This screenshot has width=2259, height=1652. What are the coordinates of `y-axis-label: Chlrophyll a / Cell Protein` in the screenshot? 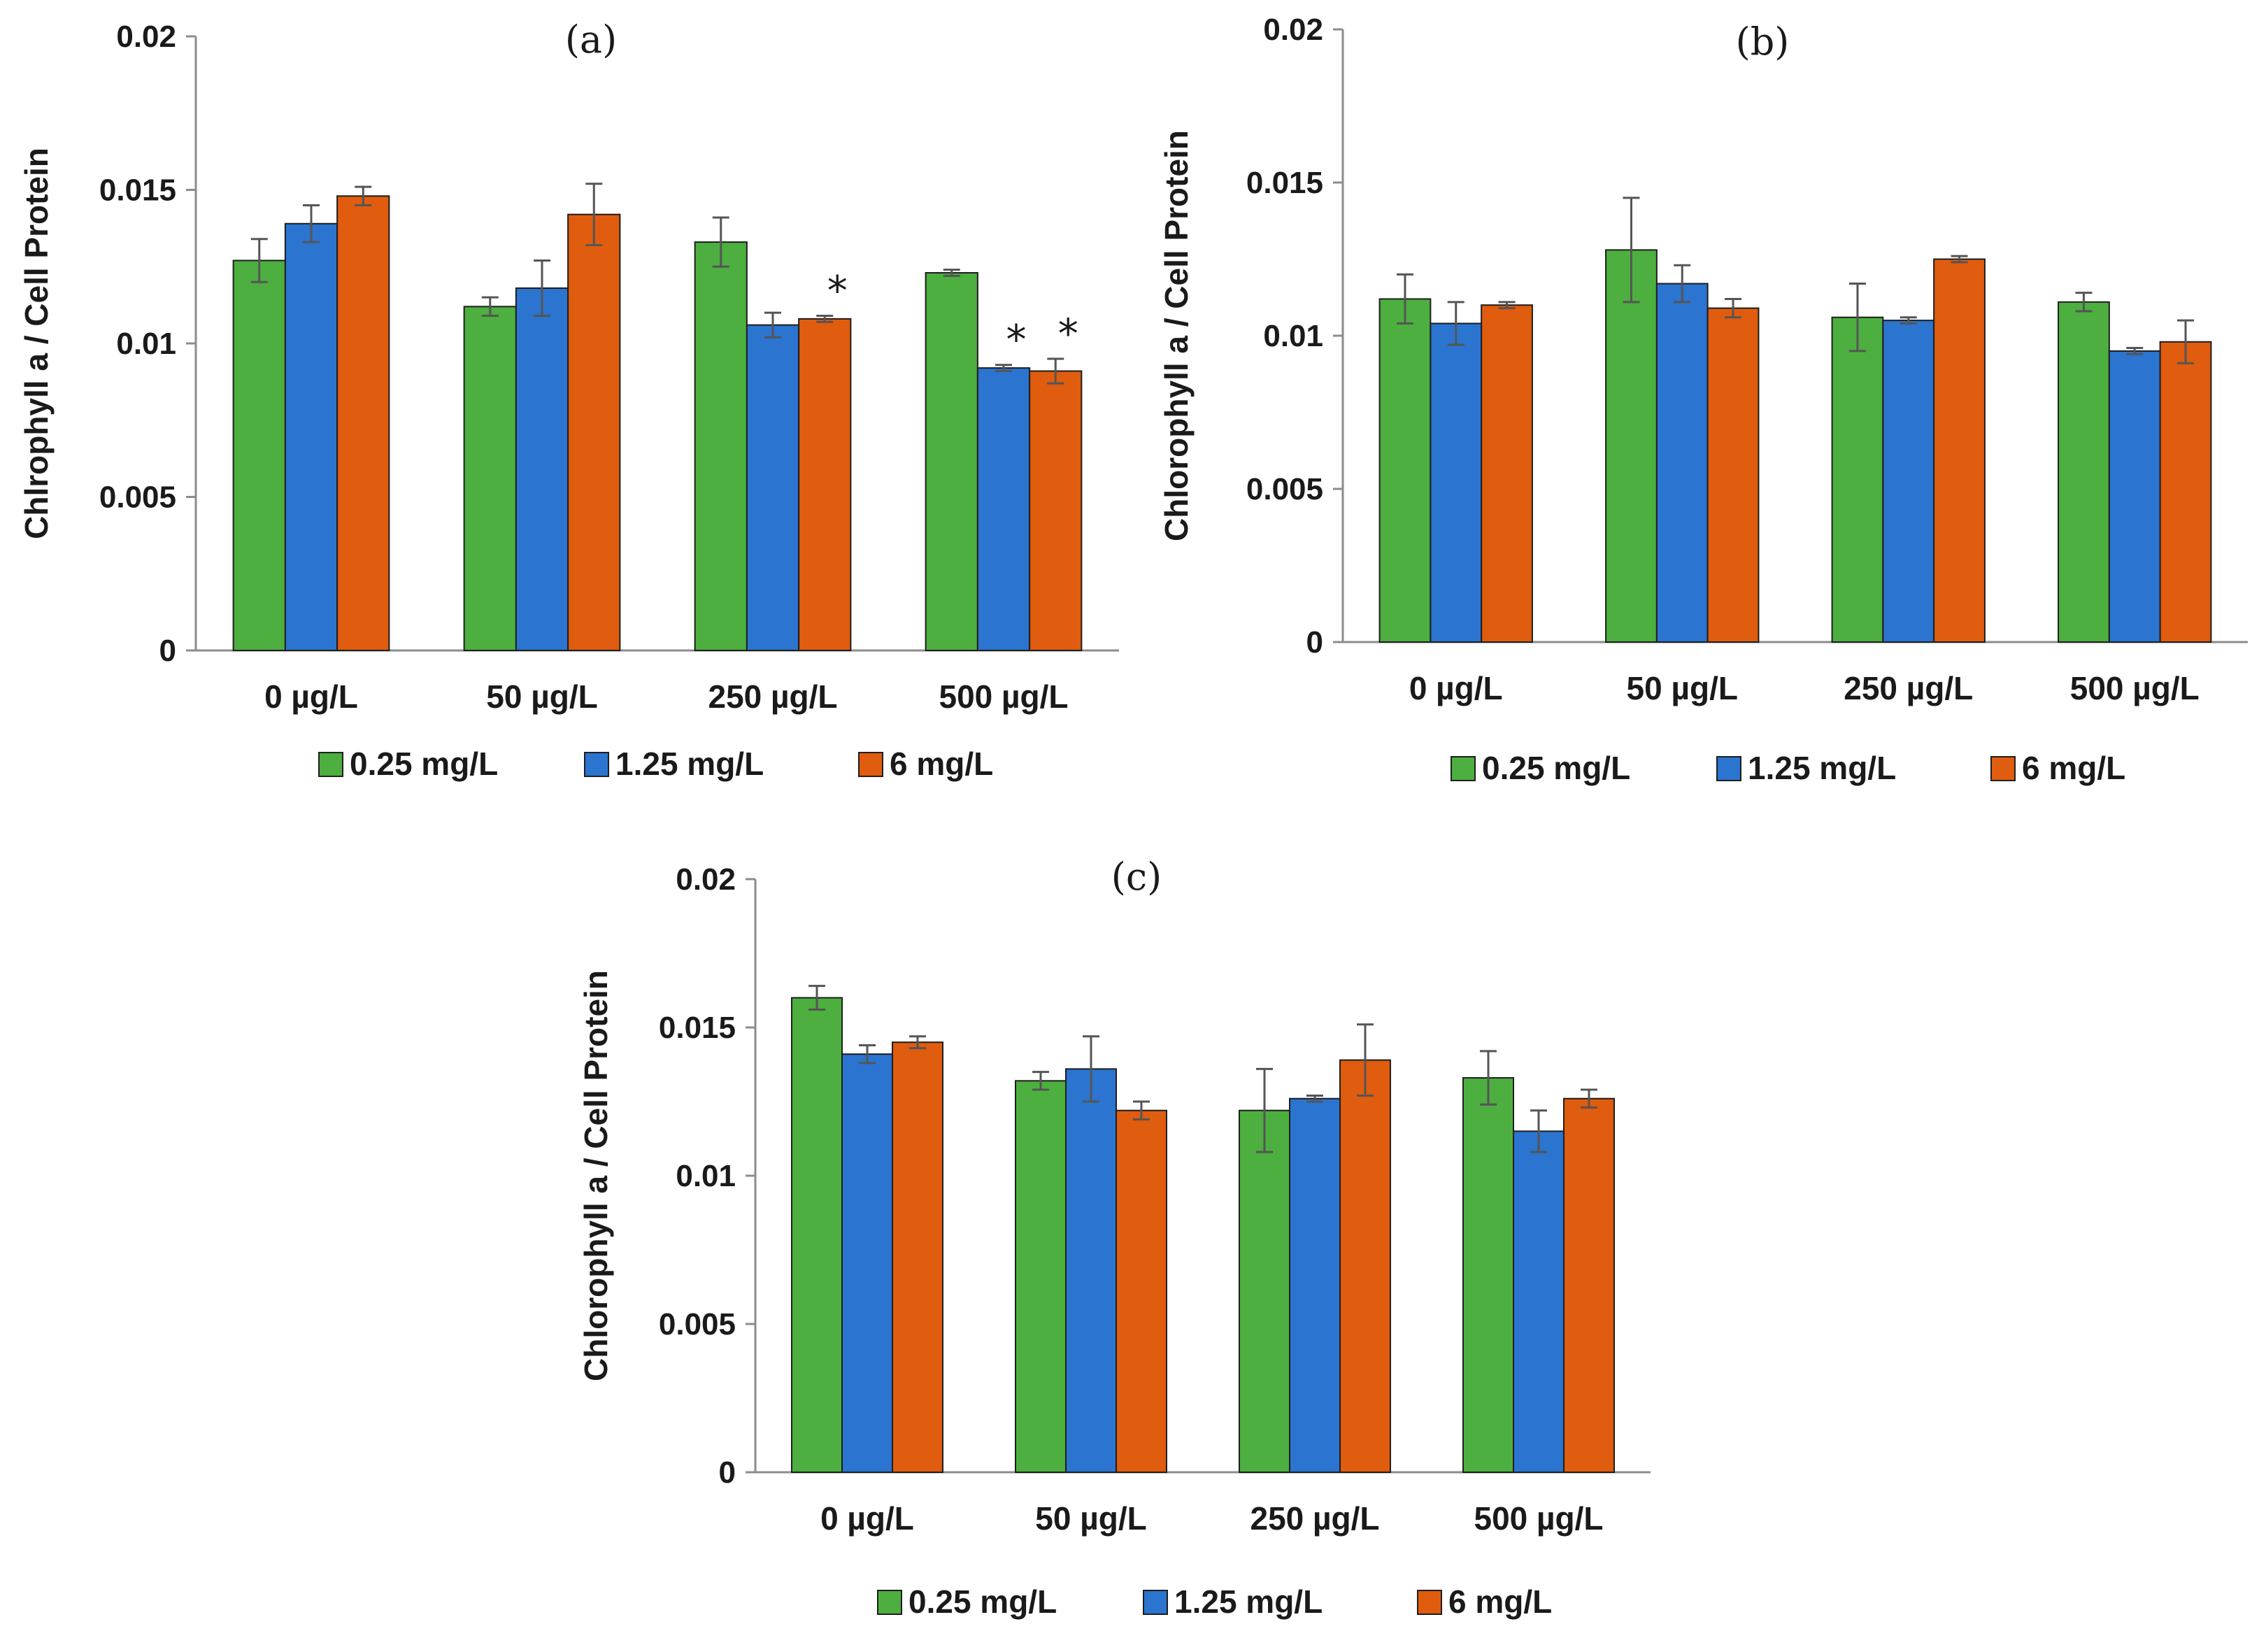 It's located at (36, 343).